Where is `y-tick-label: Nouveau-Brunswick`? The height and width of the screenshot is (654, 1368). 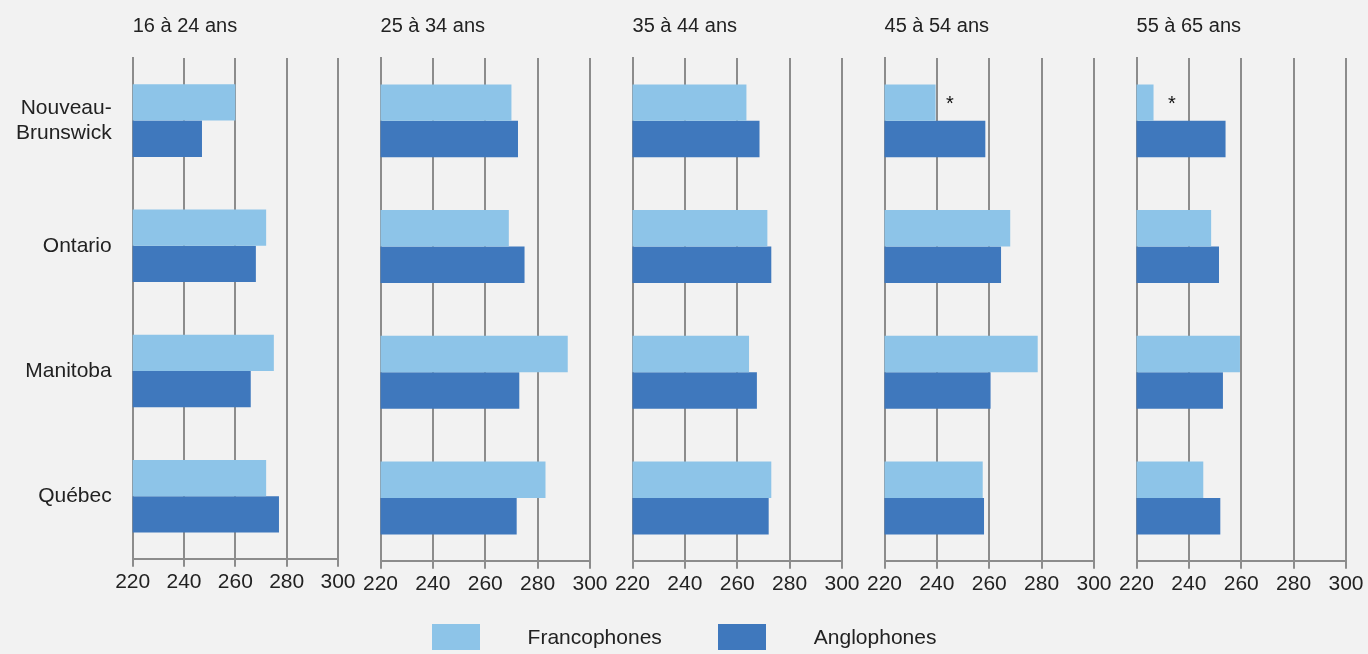 y-tick-label: Nouveau-Brunswick is located at coordinates (64, 118).